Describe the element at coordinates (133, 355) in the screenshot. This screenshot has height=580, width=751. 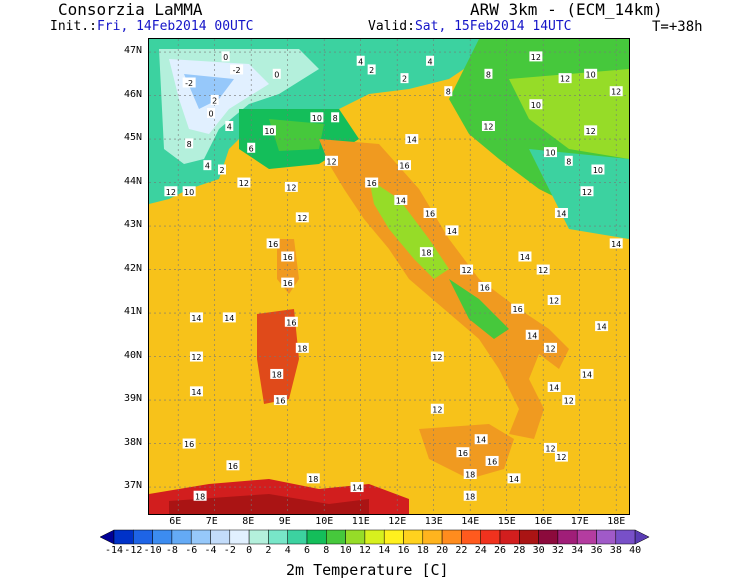
I see `latitude-tick-label: 40N` at that location.